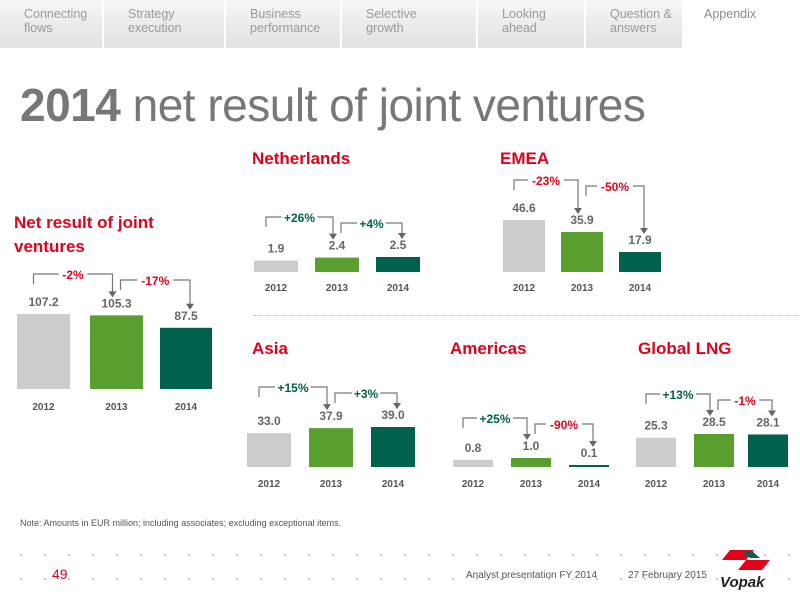  Describe the element at coordinates (301, 158) in the screenshot. I see `chart-title-netherlands: Netherlands` at that location.